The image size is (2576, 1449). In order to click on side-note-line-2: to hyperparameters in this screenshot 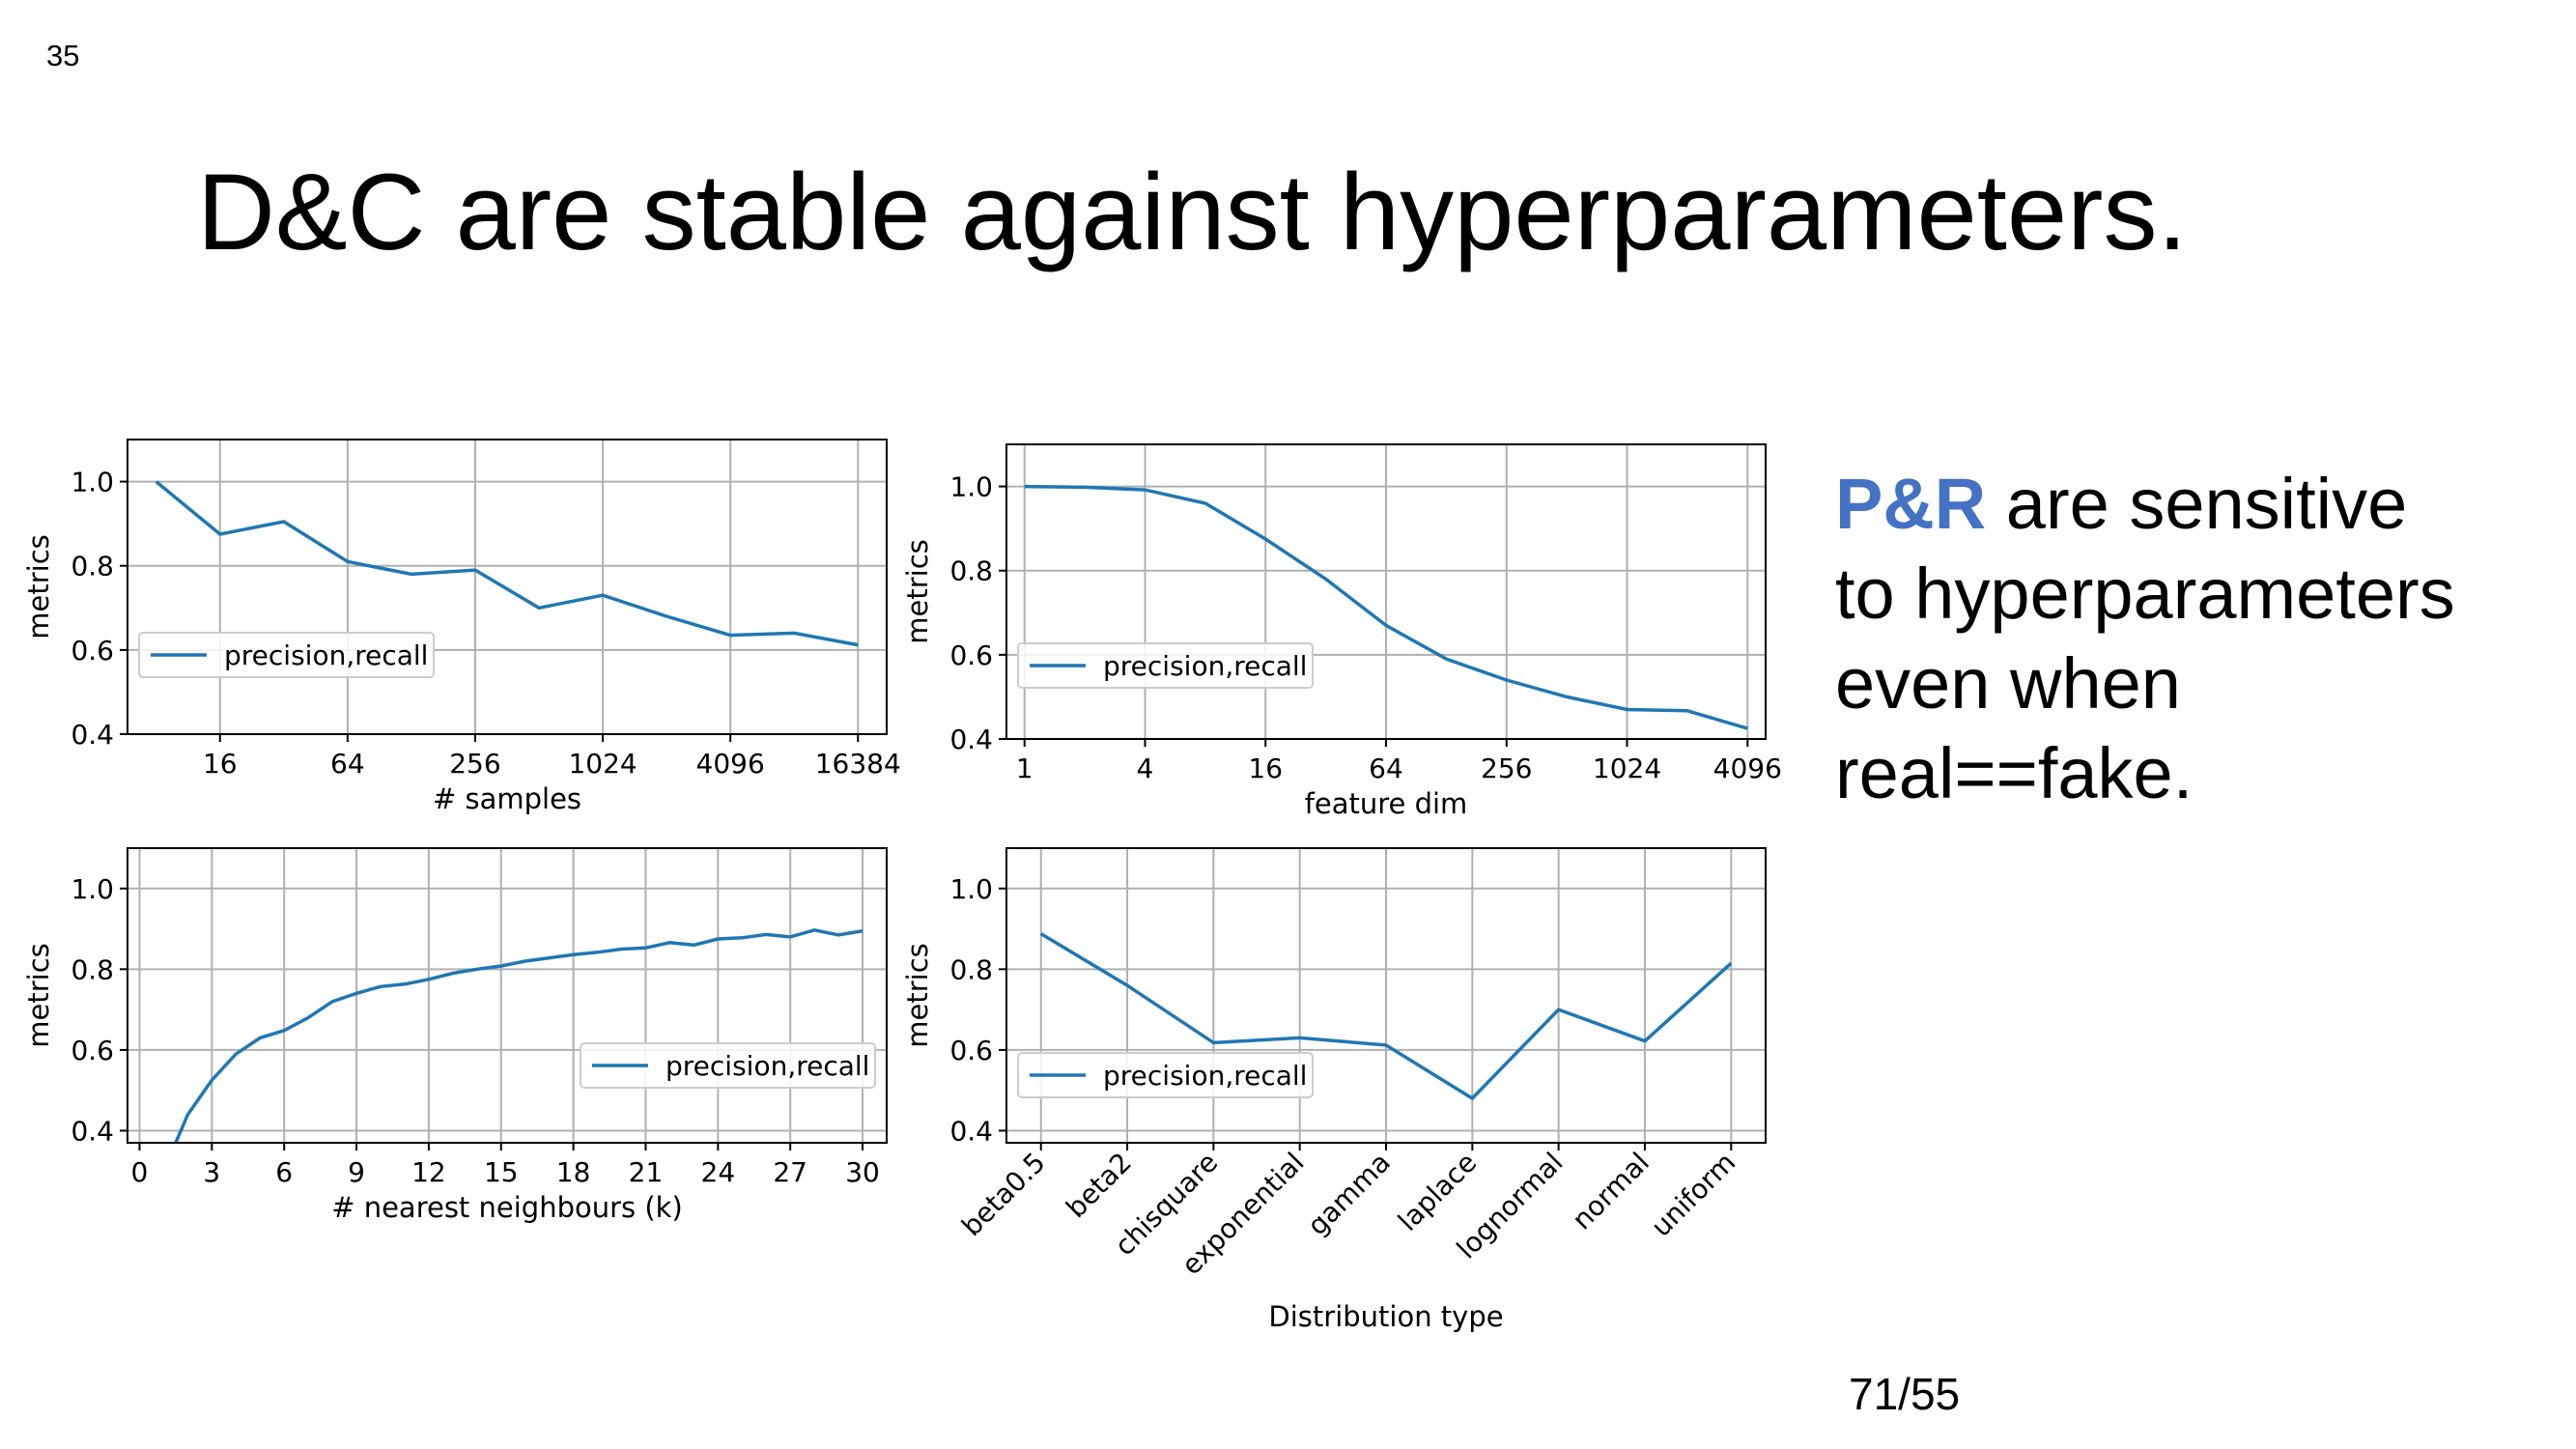, I will do `click(2145, 594)`.